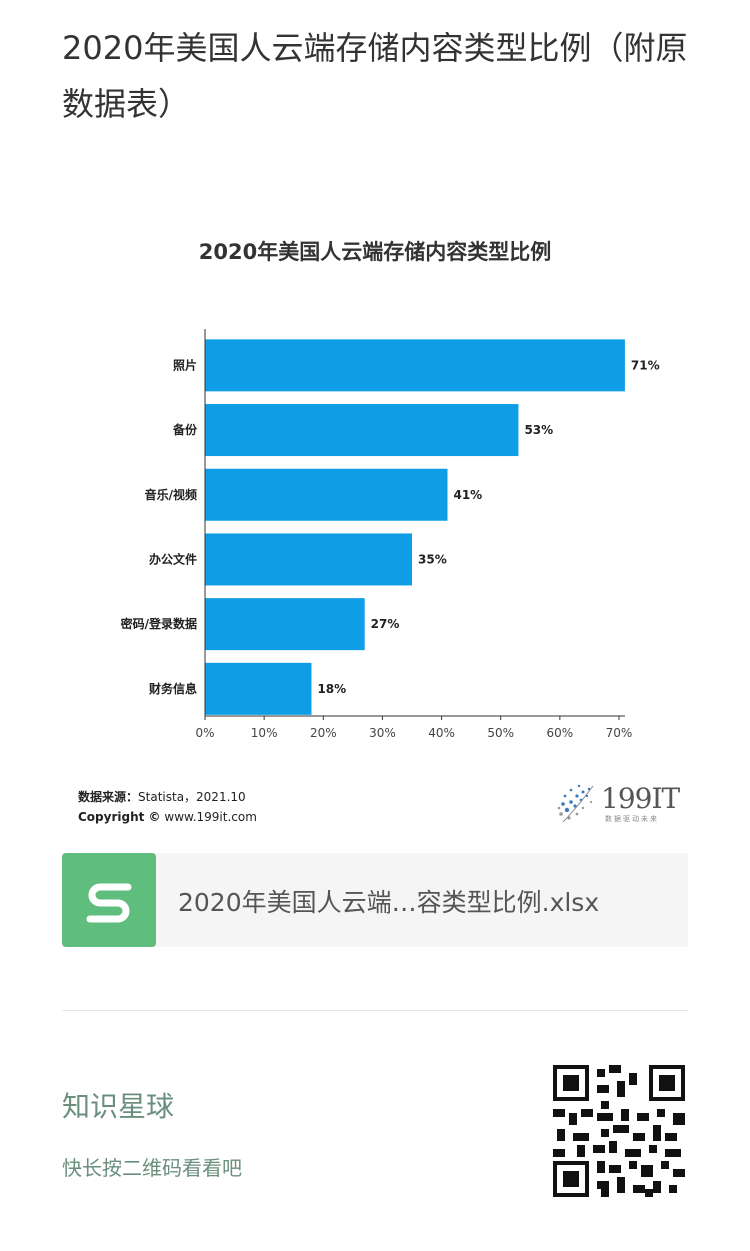 Image resolution: width=750 pixels, height=1251 pixels. I want to click on data-label: 53%, so click(538, 430).